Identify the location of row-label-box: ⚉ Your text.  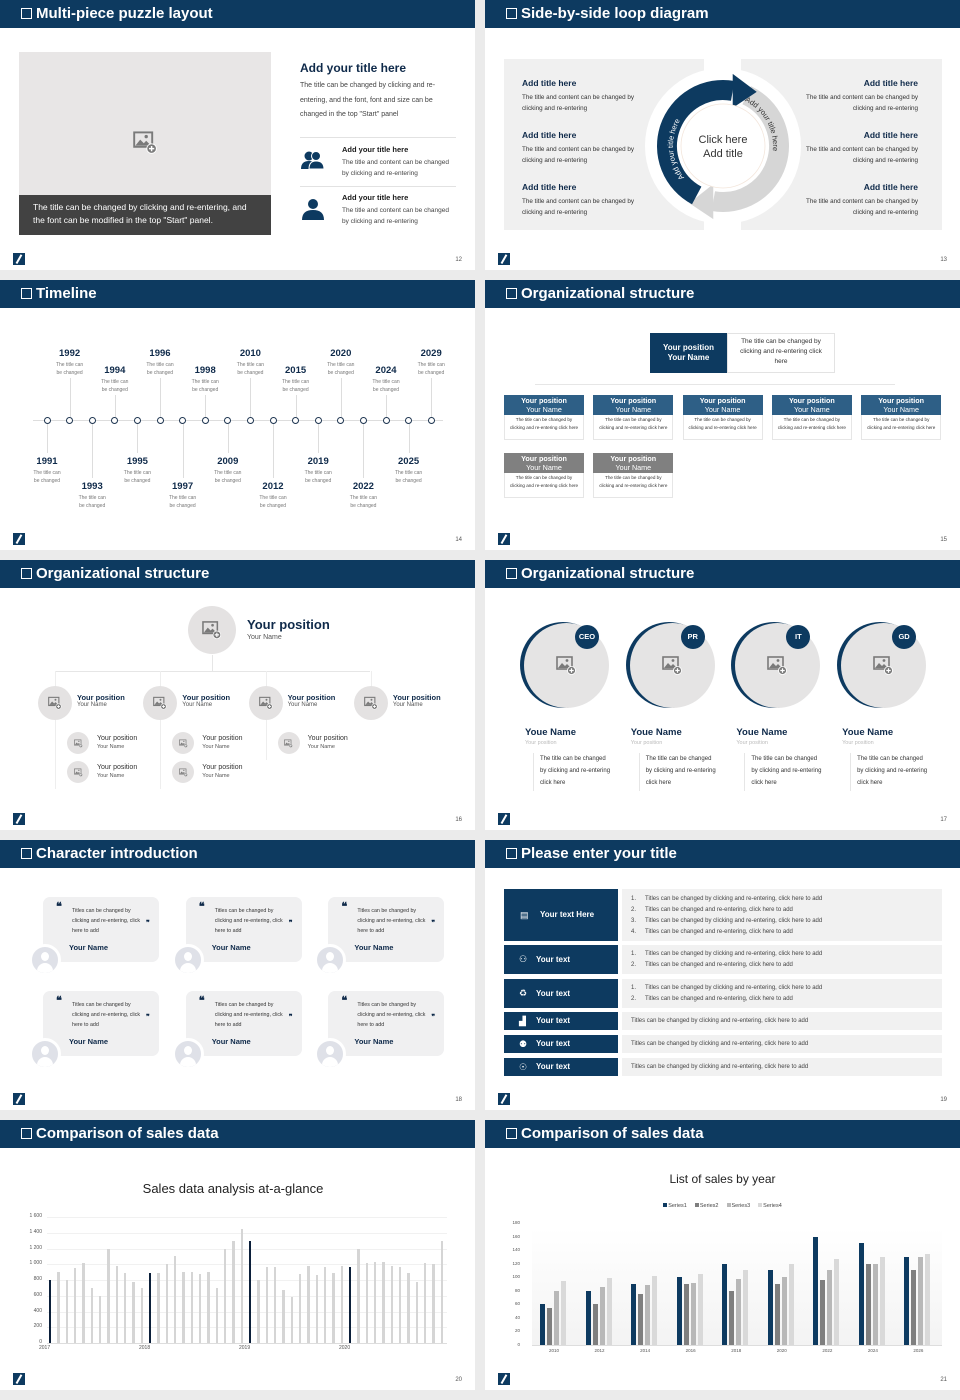
(561, 1044).